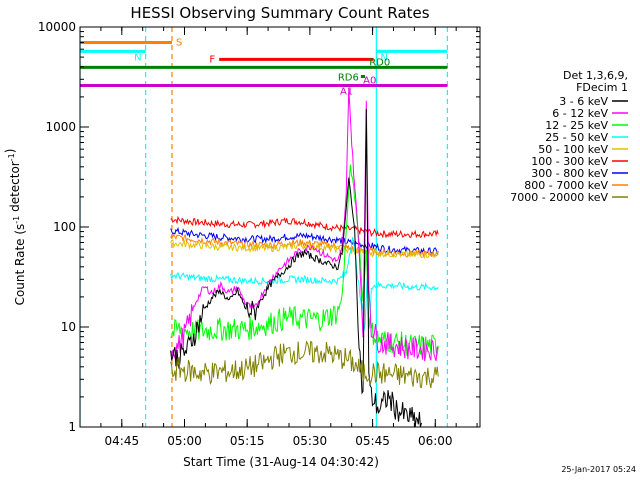 This screenshot has width=640, height=480. Describe the element at coordinates (184, 441) in the screenshot. I see `x-tick-label: 05:00` at that location.